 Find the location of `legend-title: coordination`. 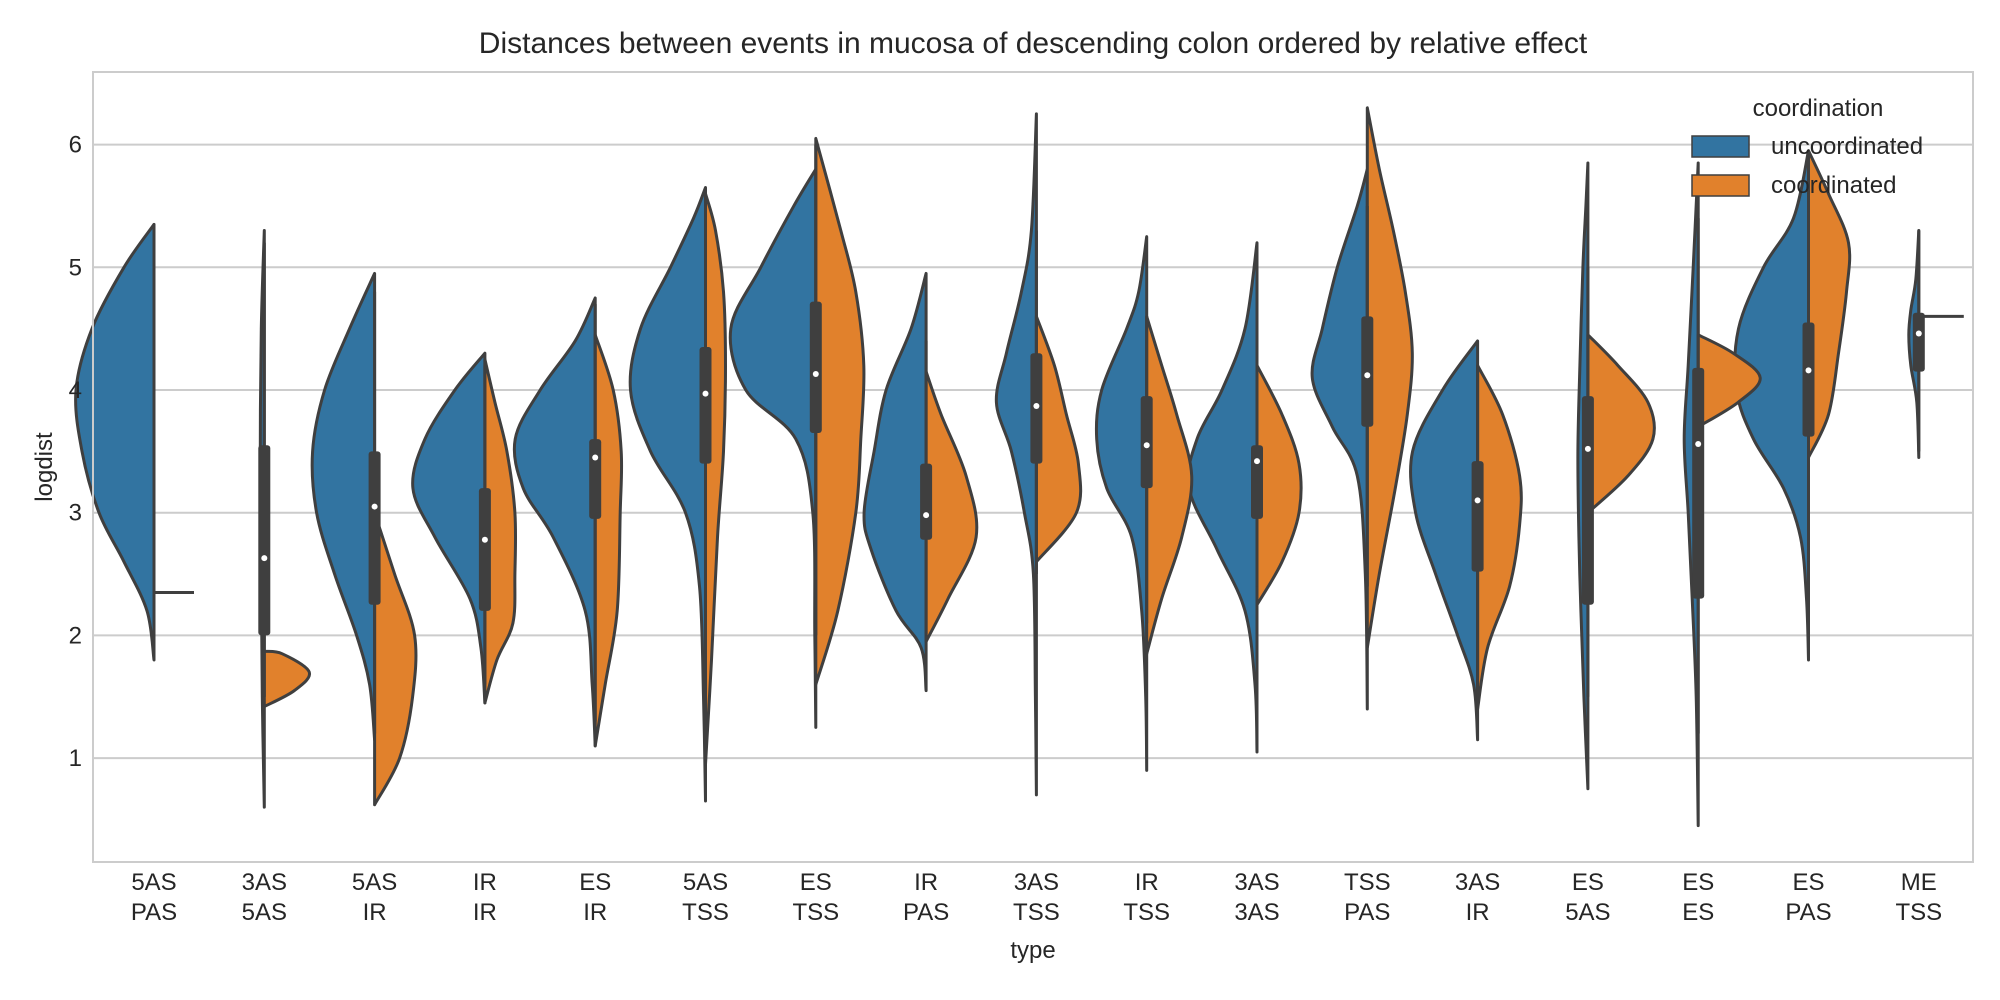

legend-title: coordination is located at coordinates (1818, 108).